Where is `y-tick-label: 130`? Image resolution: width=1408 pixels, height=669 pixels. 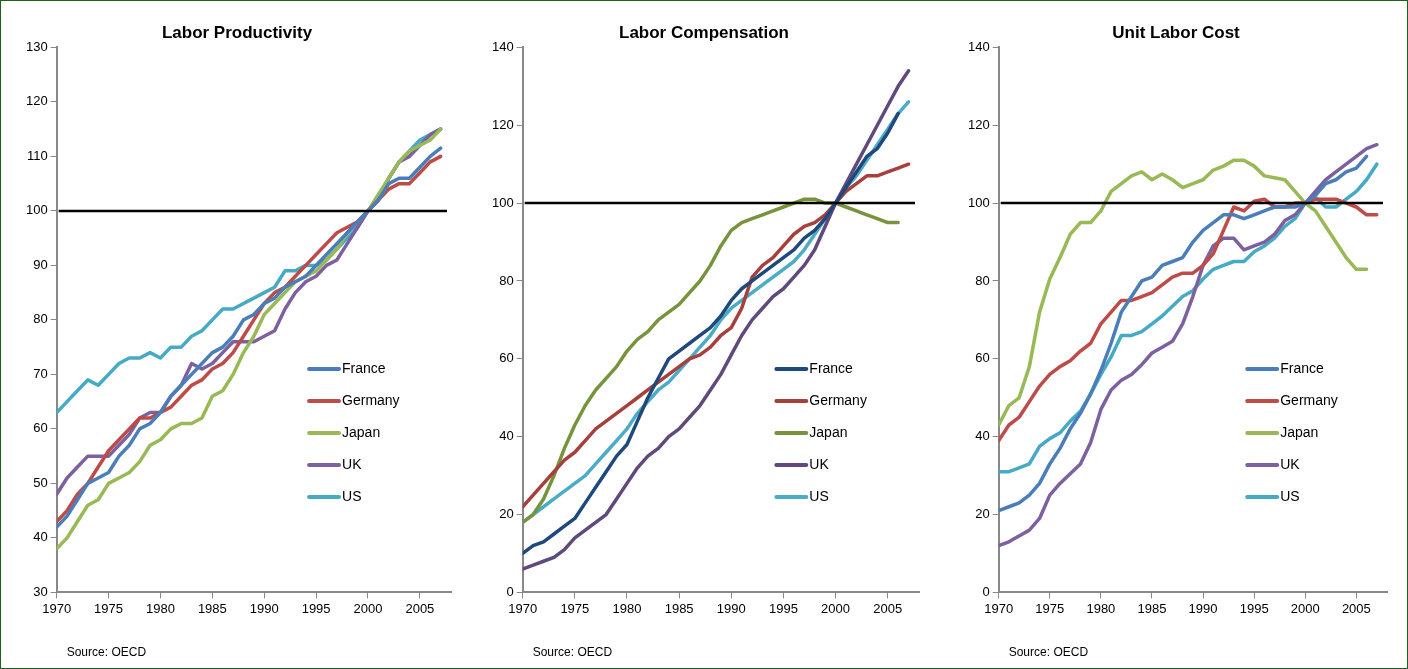 y-tick-label: 130 is located at coordinates (36, 46).